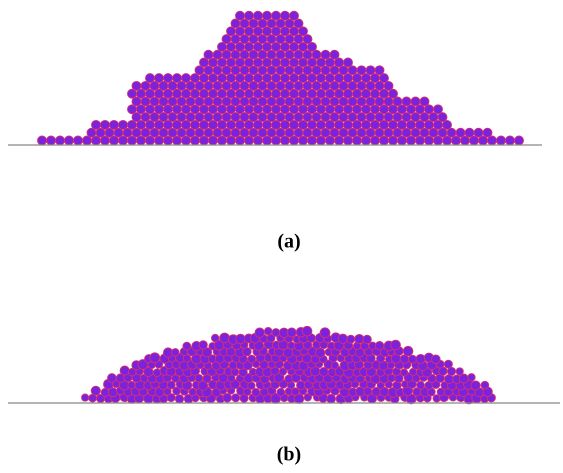  I want to click on panel-label: (a), so click(288, 242).